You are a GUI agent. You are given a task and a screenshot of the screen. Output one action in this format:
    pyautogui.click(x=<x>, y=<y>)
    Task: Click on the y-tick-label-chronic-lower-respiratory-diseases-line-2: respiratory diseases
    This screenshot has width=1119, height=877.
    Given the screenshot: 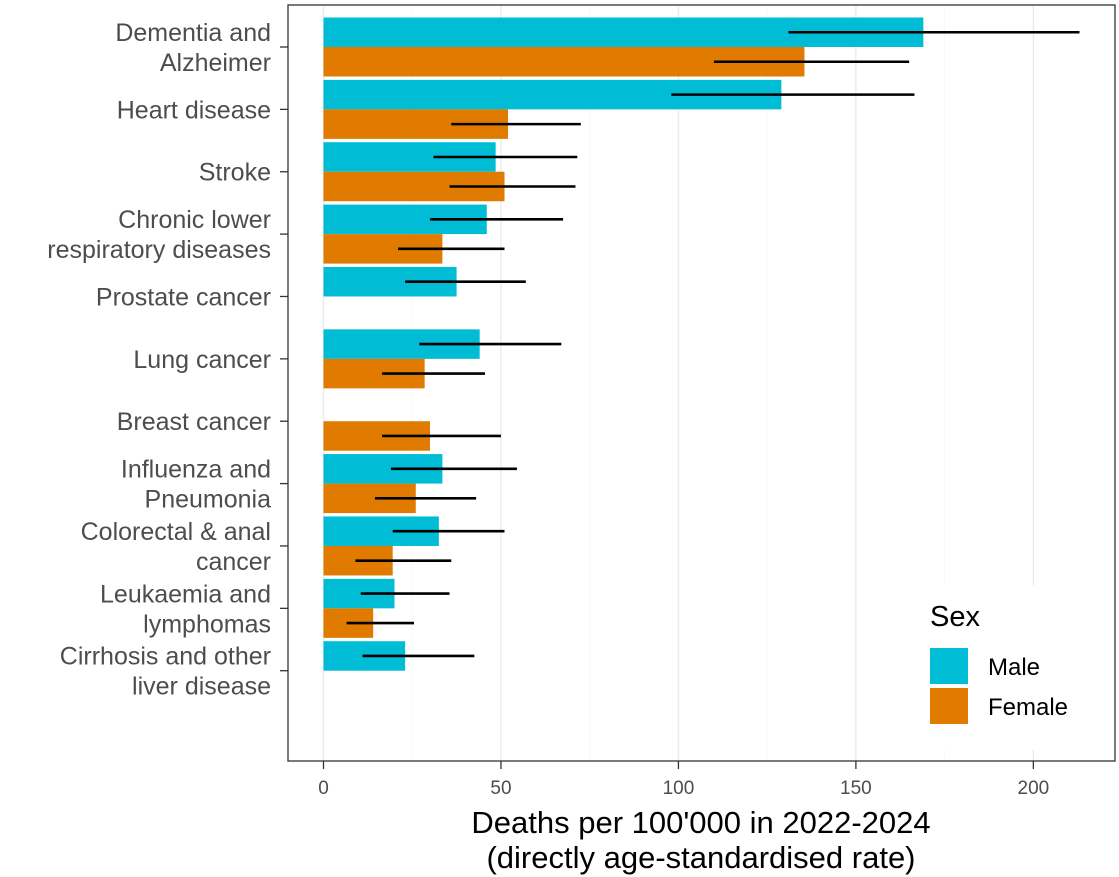 What is the action you would take?
    pyautogui.click(x=159, y=250)
    